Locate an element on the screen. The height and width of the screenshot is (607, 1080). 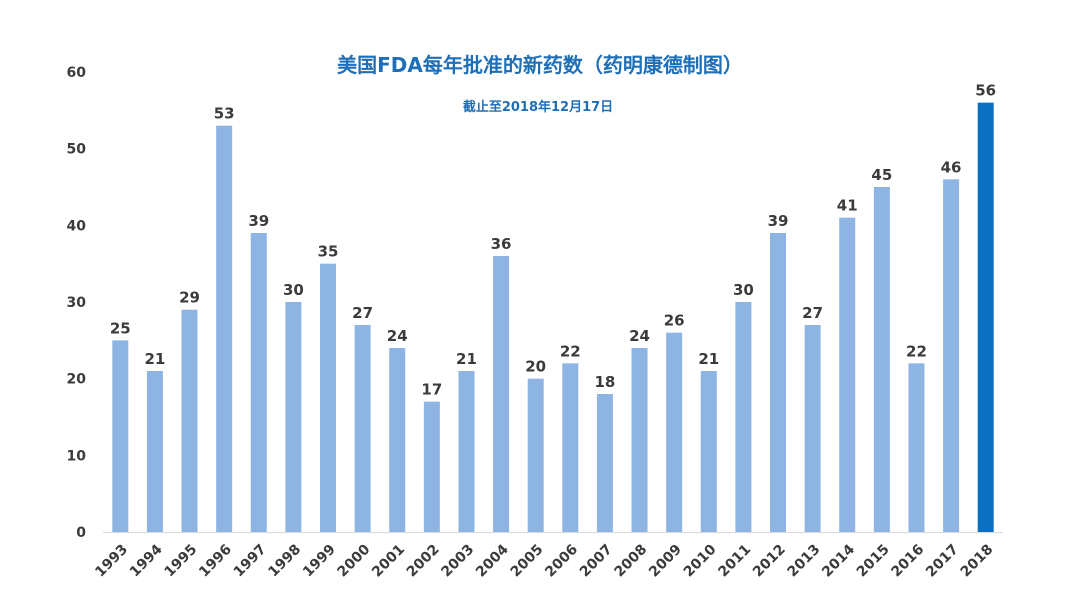
x-tick-label-1998: 1998 is located at coordinates (284, 561).